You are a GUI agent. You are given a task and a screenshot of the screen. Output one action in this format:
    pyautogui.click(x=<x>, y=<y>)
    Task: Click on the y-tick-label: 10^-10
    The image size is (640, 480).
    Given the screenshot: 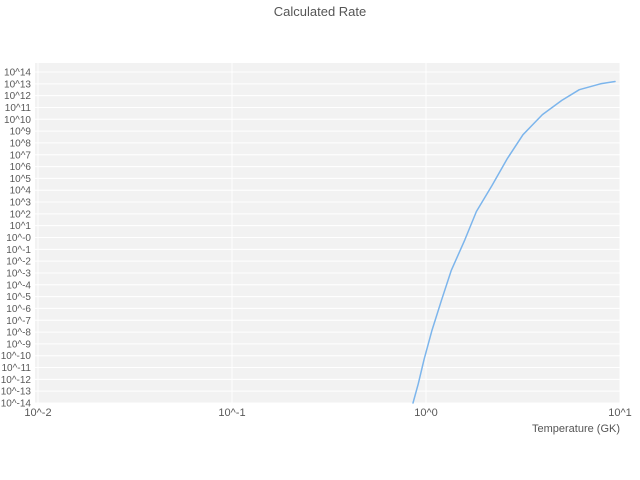 What is the action you would take?
    pyautogui.click(x=16, y=356)
    